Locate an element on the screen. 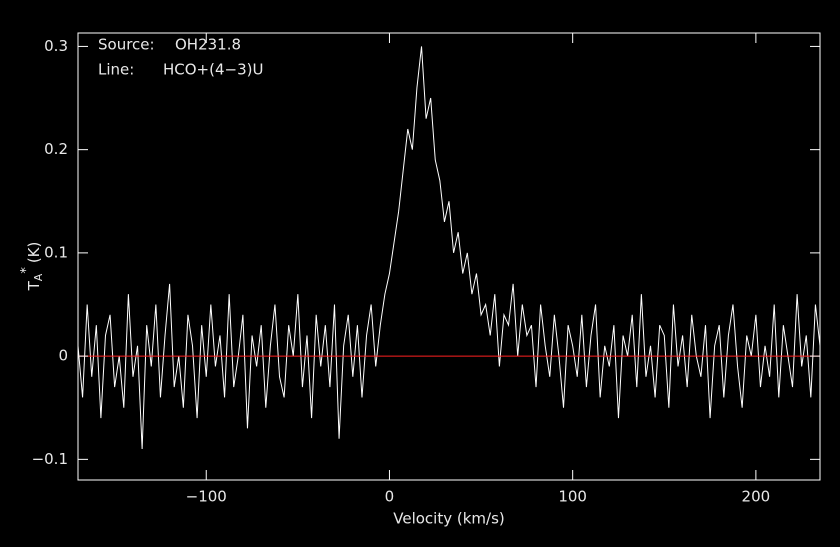 This screenshot has width=840, height=547. y-tick-label: 0.3 is located at coordinates (56, 46).